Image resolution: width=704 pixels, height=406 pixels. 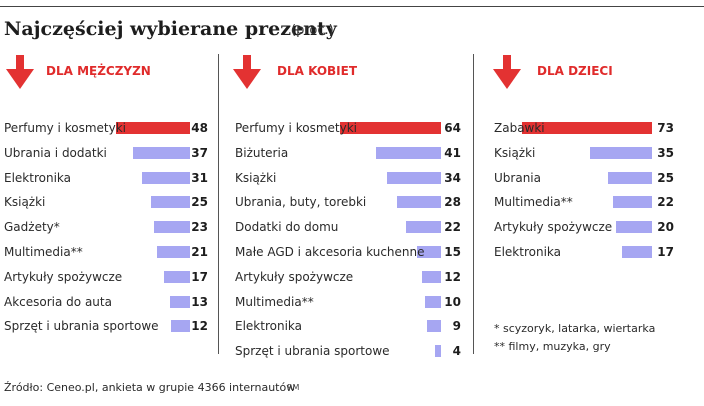 What do you see at coordinates (452, 152) in the screenshot?
I see `value-label: 41` at bounding box center [452, 152].